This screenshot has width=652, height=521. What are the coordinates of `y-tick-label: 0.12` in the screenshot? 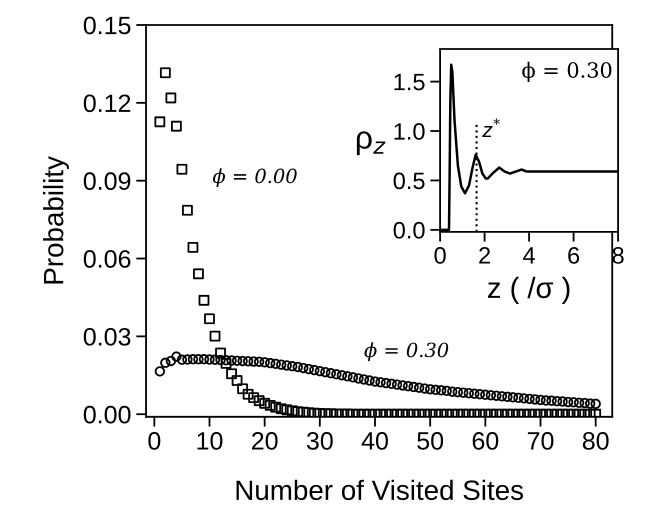 It's located at (107, 103).